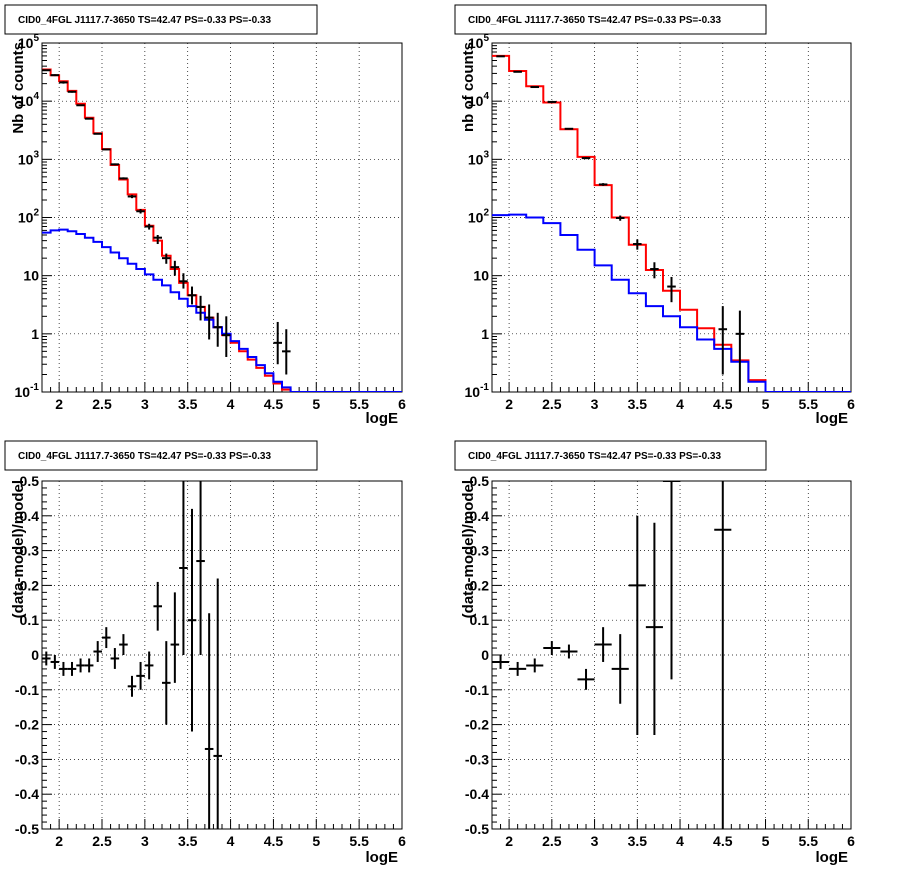 This screenshot has height=875, width=898. I want to click on x-tick-label: 2.5, so click(102, 841).